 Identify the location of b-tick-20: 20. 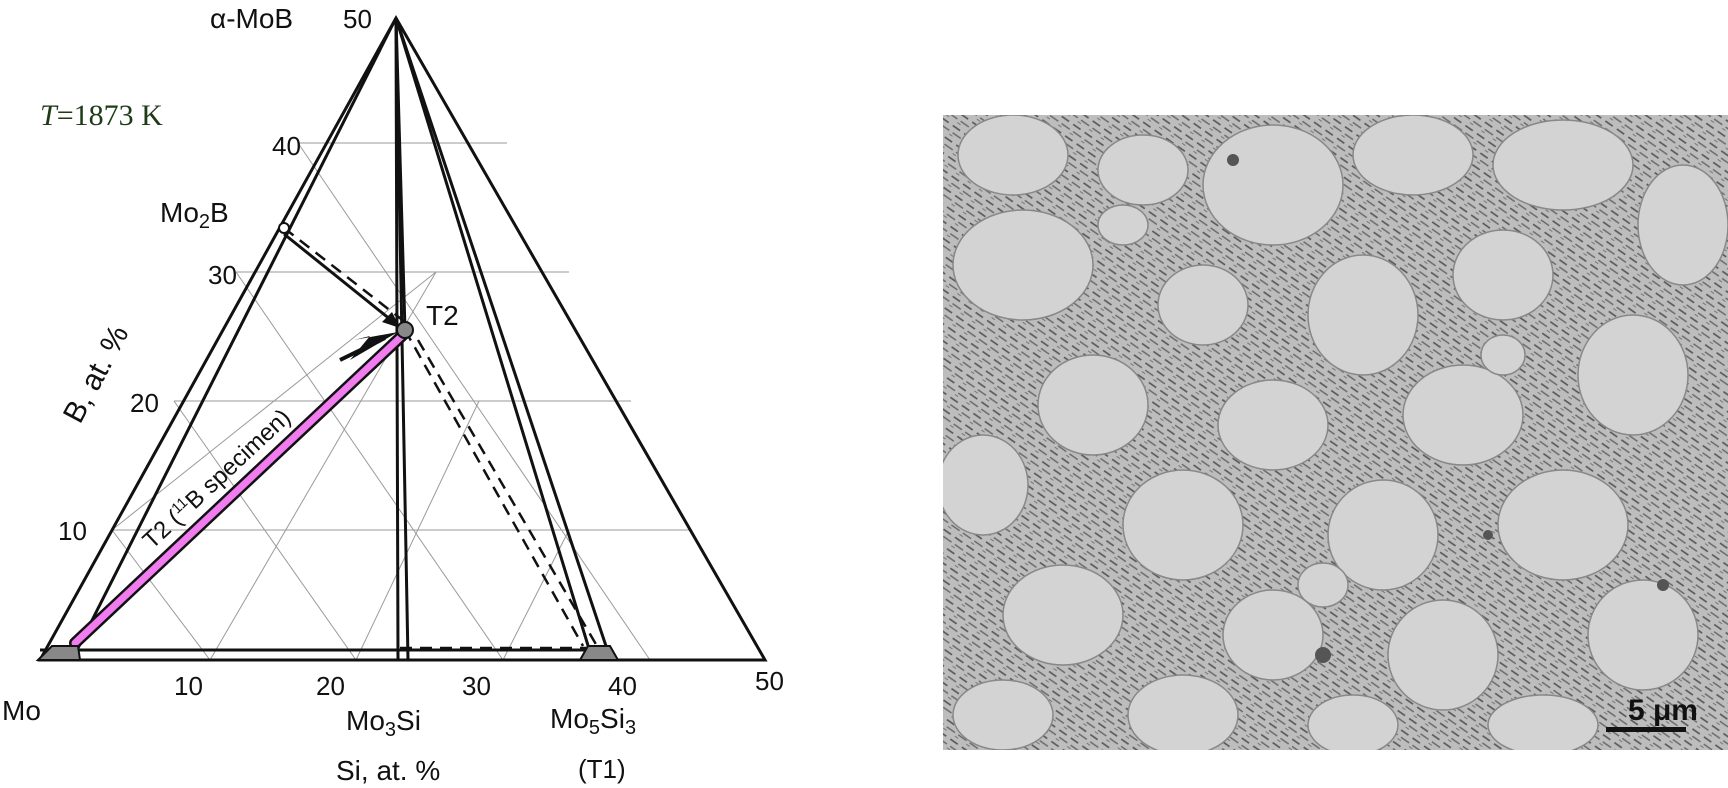
(144, 403).